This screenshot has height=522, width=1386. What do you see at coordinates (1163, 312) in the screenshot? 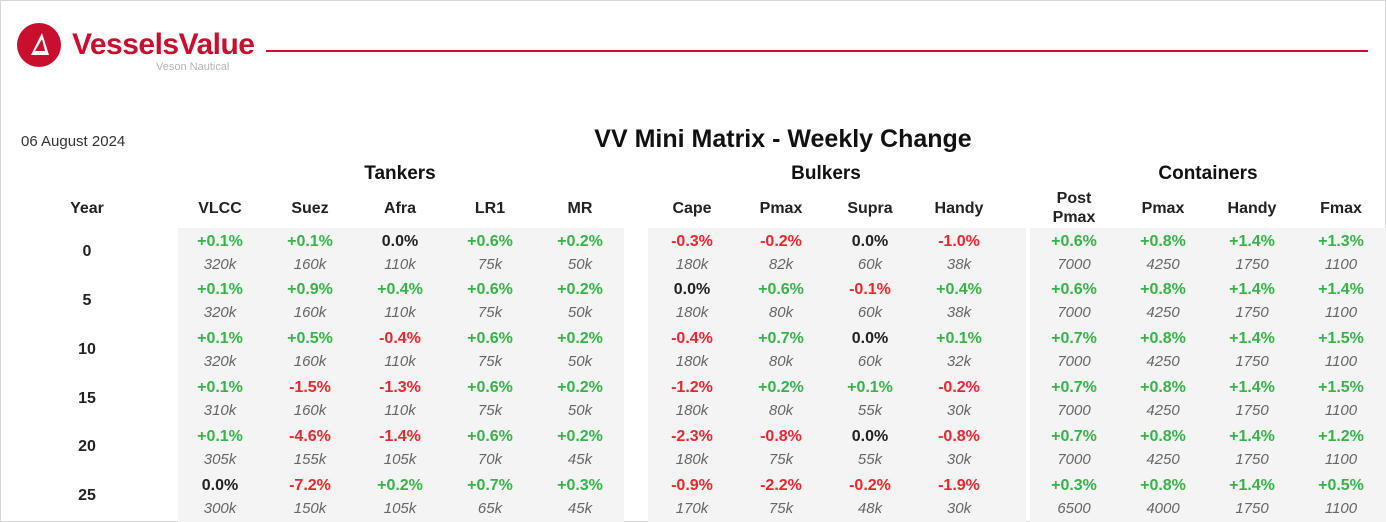
I see `vessel-size-value: 4250` at bounding box center [1163, 312].